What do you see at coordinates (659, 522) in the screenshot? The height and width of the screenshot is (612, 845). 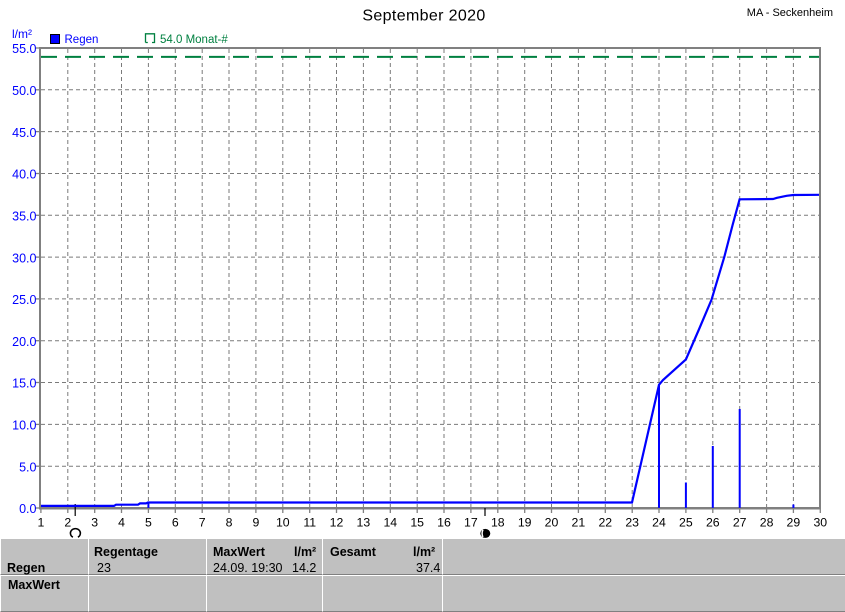 I see `svg-text: 24` at bounding box center [659, 522].